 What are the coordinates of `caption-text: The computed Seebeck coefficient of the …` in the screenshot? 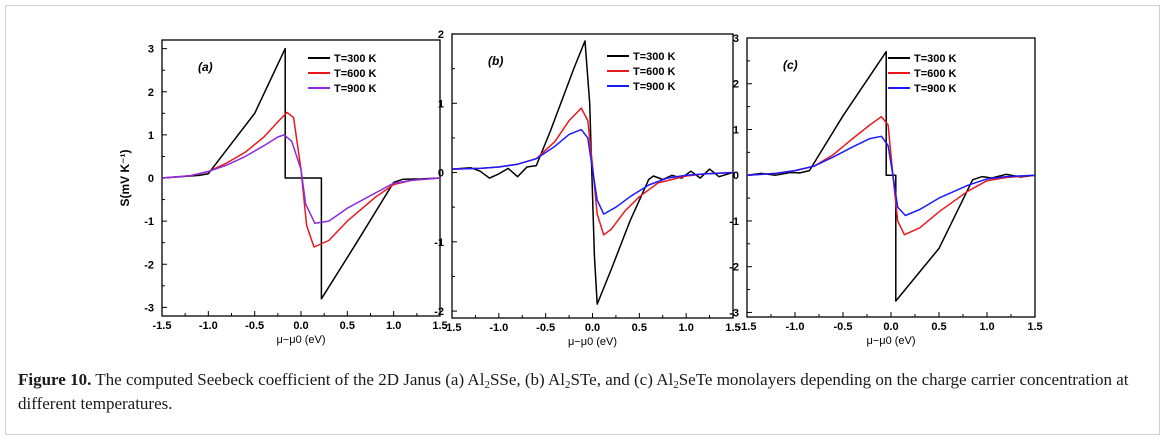 It's located at (288, 379).